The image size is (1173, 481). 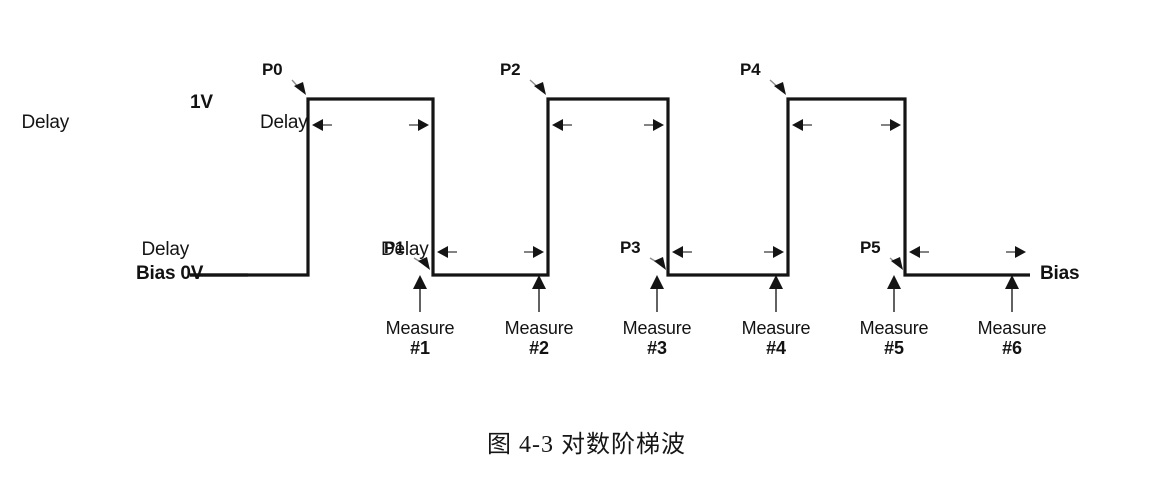 What do you see at coordinates (657, 328) in the screenshot?
I see `measure-label-text-measure-3: Measure` at bounding box center [657, 328].